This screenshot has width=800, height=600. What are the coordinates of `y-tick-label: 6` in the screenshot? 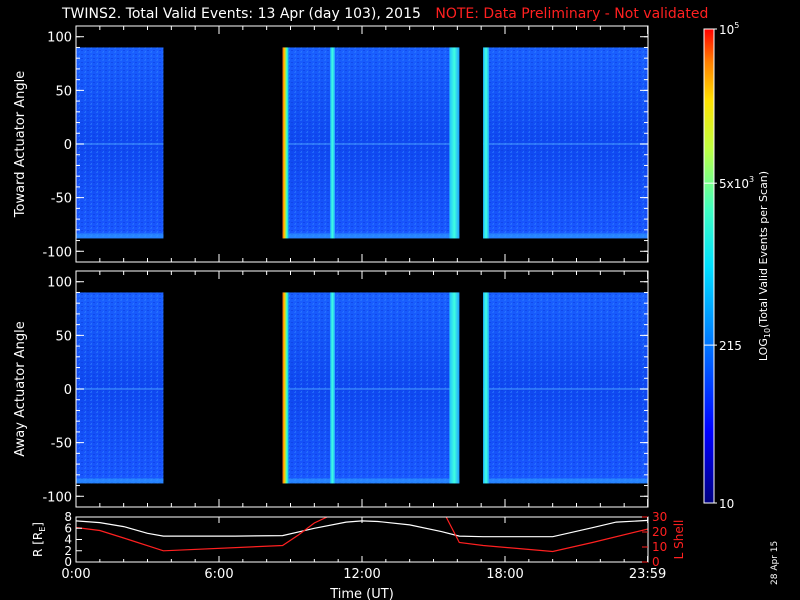 It's located at (68, 528).